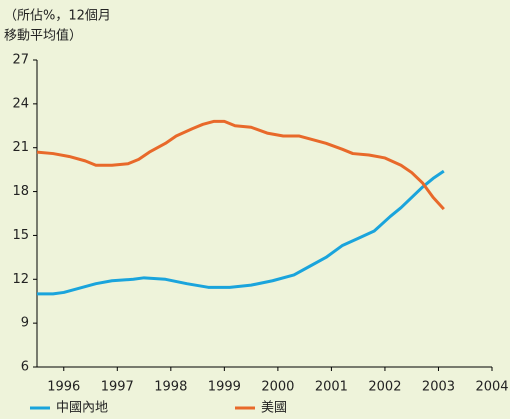  I want to click on x-tick-label: 2004, so click(491, 387).